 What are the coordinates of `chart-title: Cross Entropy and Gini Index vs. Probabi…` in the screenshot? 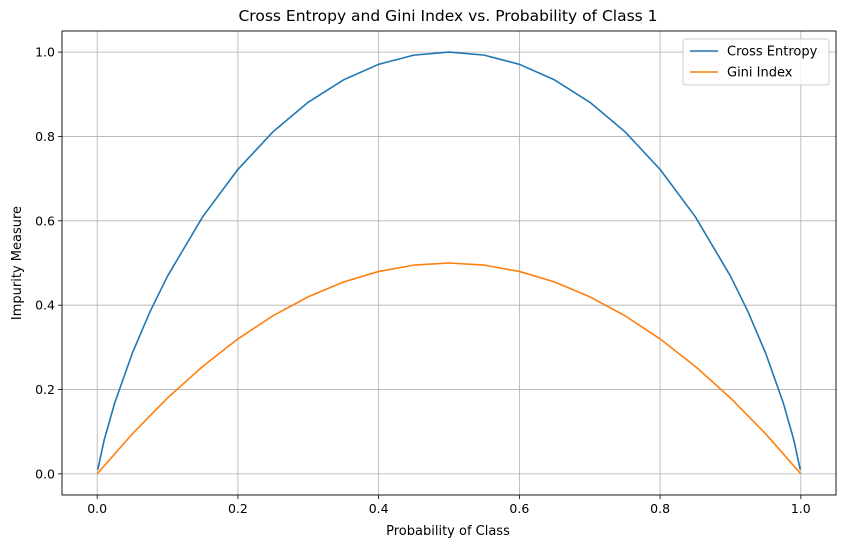 It's located at (447, 16).